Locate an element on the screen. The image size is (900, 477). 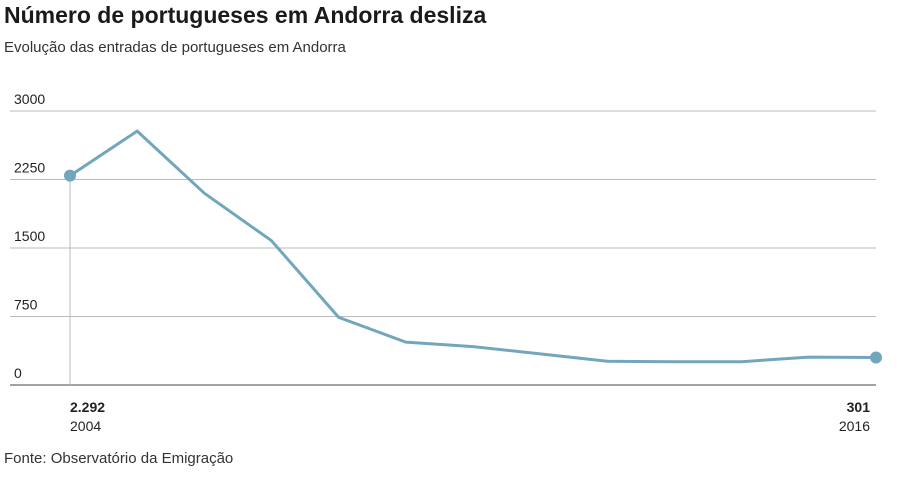
end-year-label: 2016 is located at coordinates (854, 426).